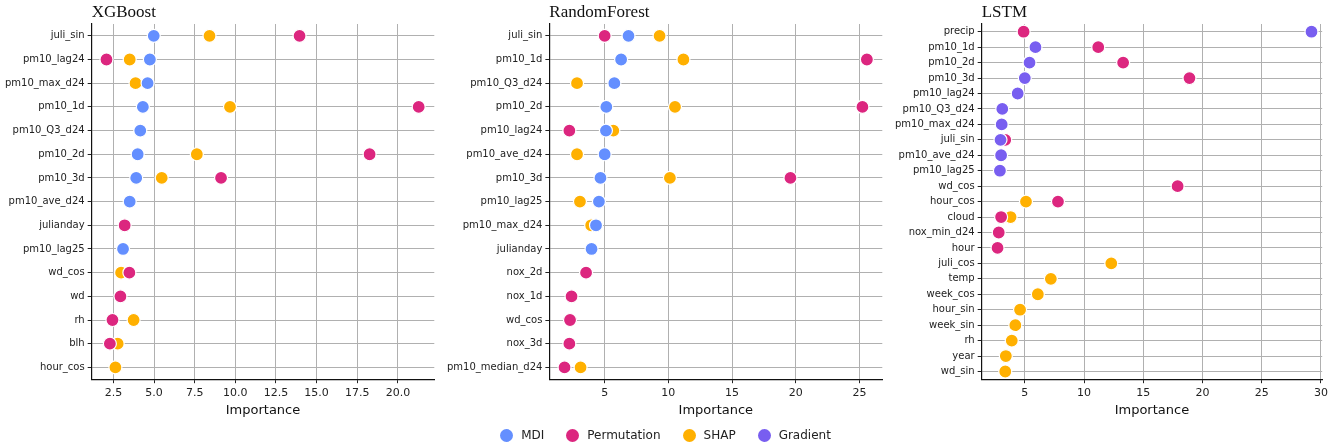  What do you see at coordinates (154, 392) in the screenshot?
I see `x-tick-label: 5.0` at bounding box center [154, 392].